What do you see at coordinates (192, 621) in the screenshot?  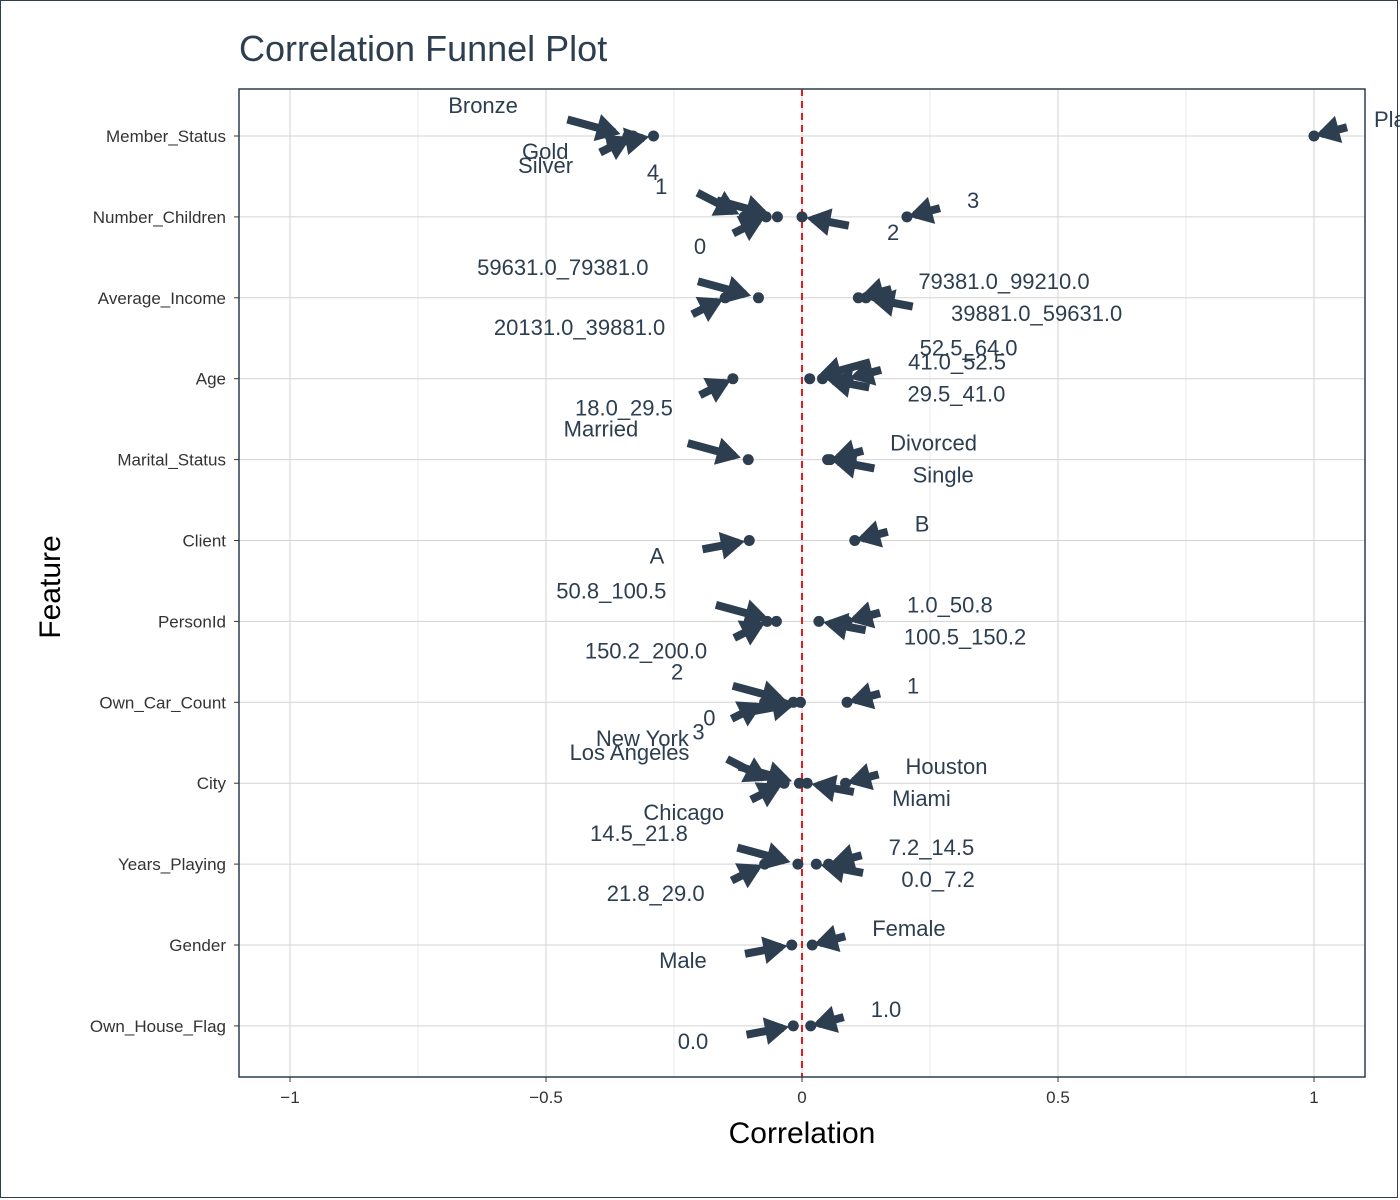 I see `y-tick-label: PersonId` at bounding box center [192, 621].